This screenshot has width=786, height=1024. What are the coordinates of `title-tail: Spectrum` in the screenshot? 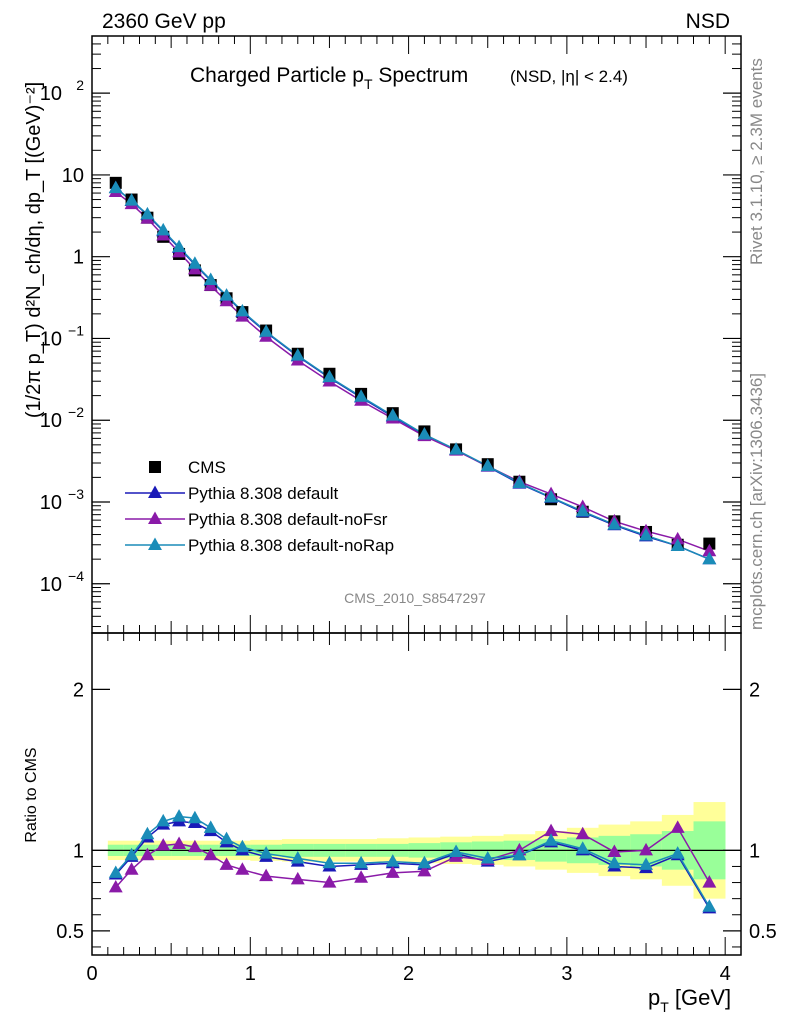 It's located at (421, 75).